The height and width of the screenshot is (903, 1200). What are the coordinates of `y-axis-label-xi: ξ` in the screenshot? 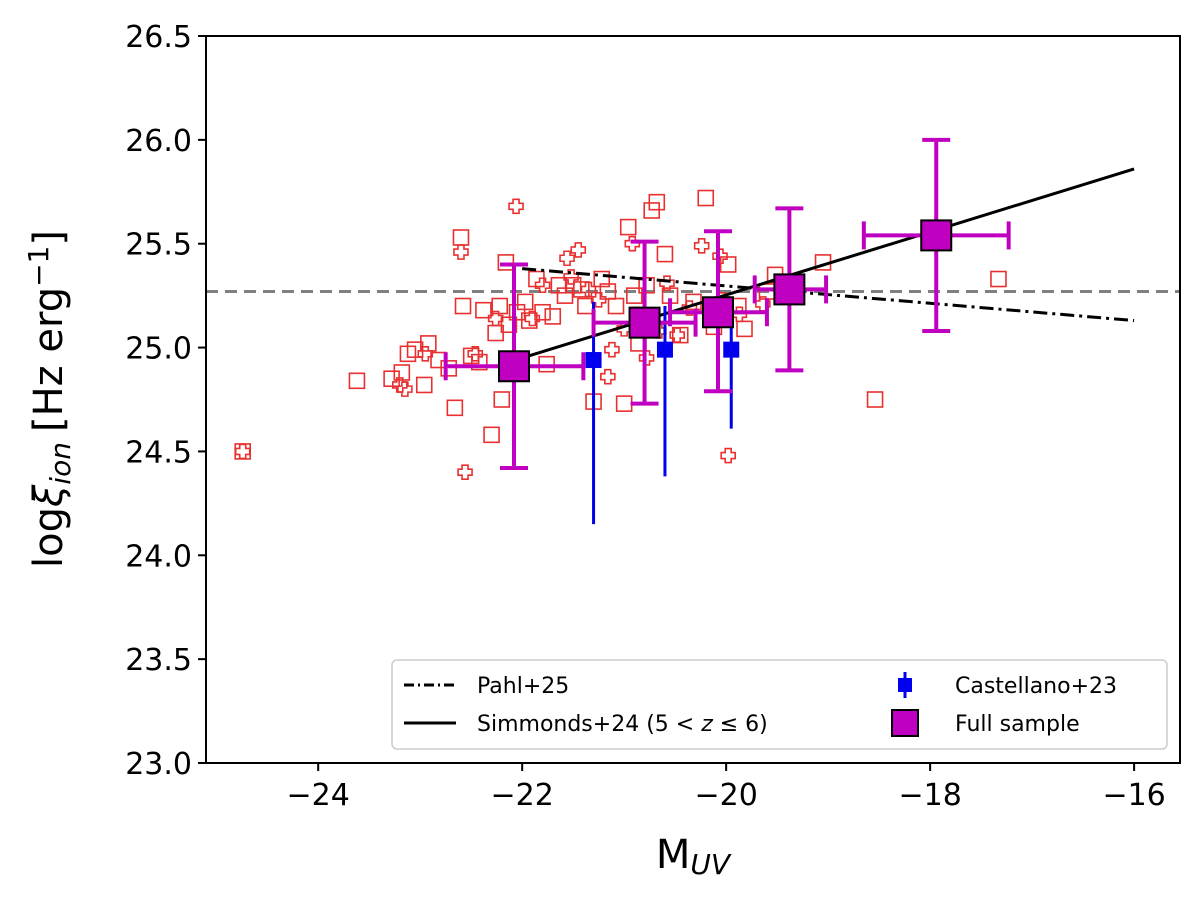 It's located at (49, 496).